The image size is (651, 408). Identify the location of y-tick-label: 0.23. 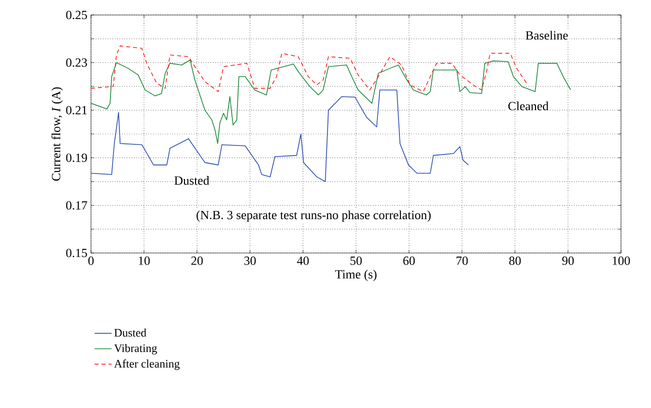
(76, 62).